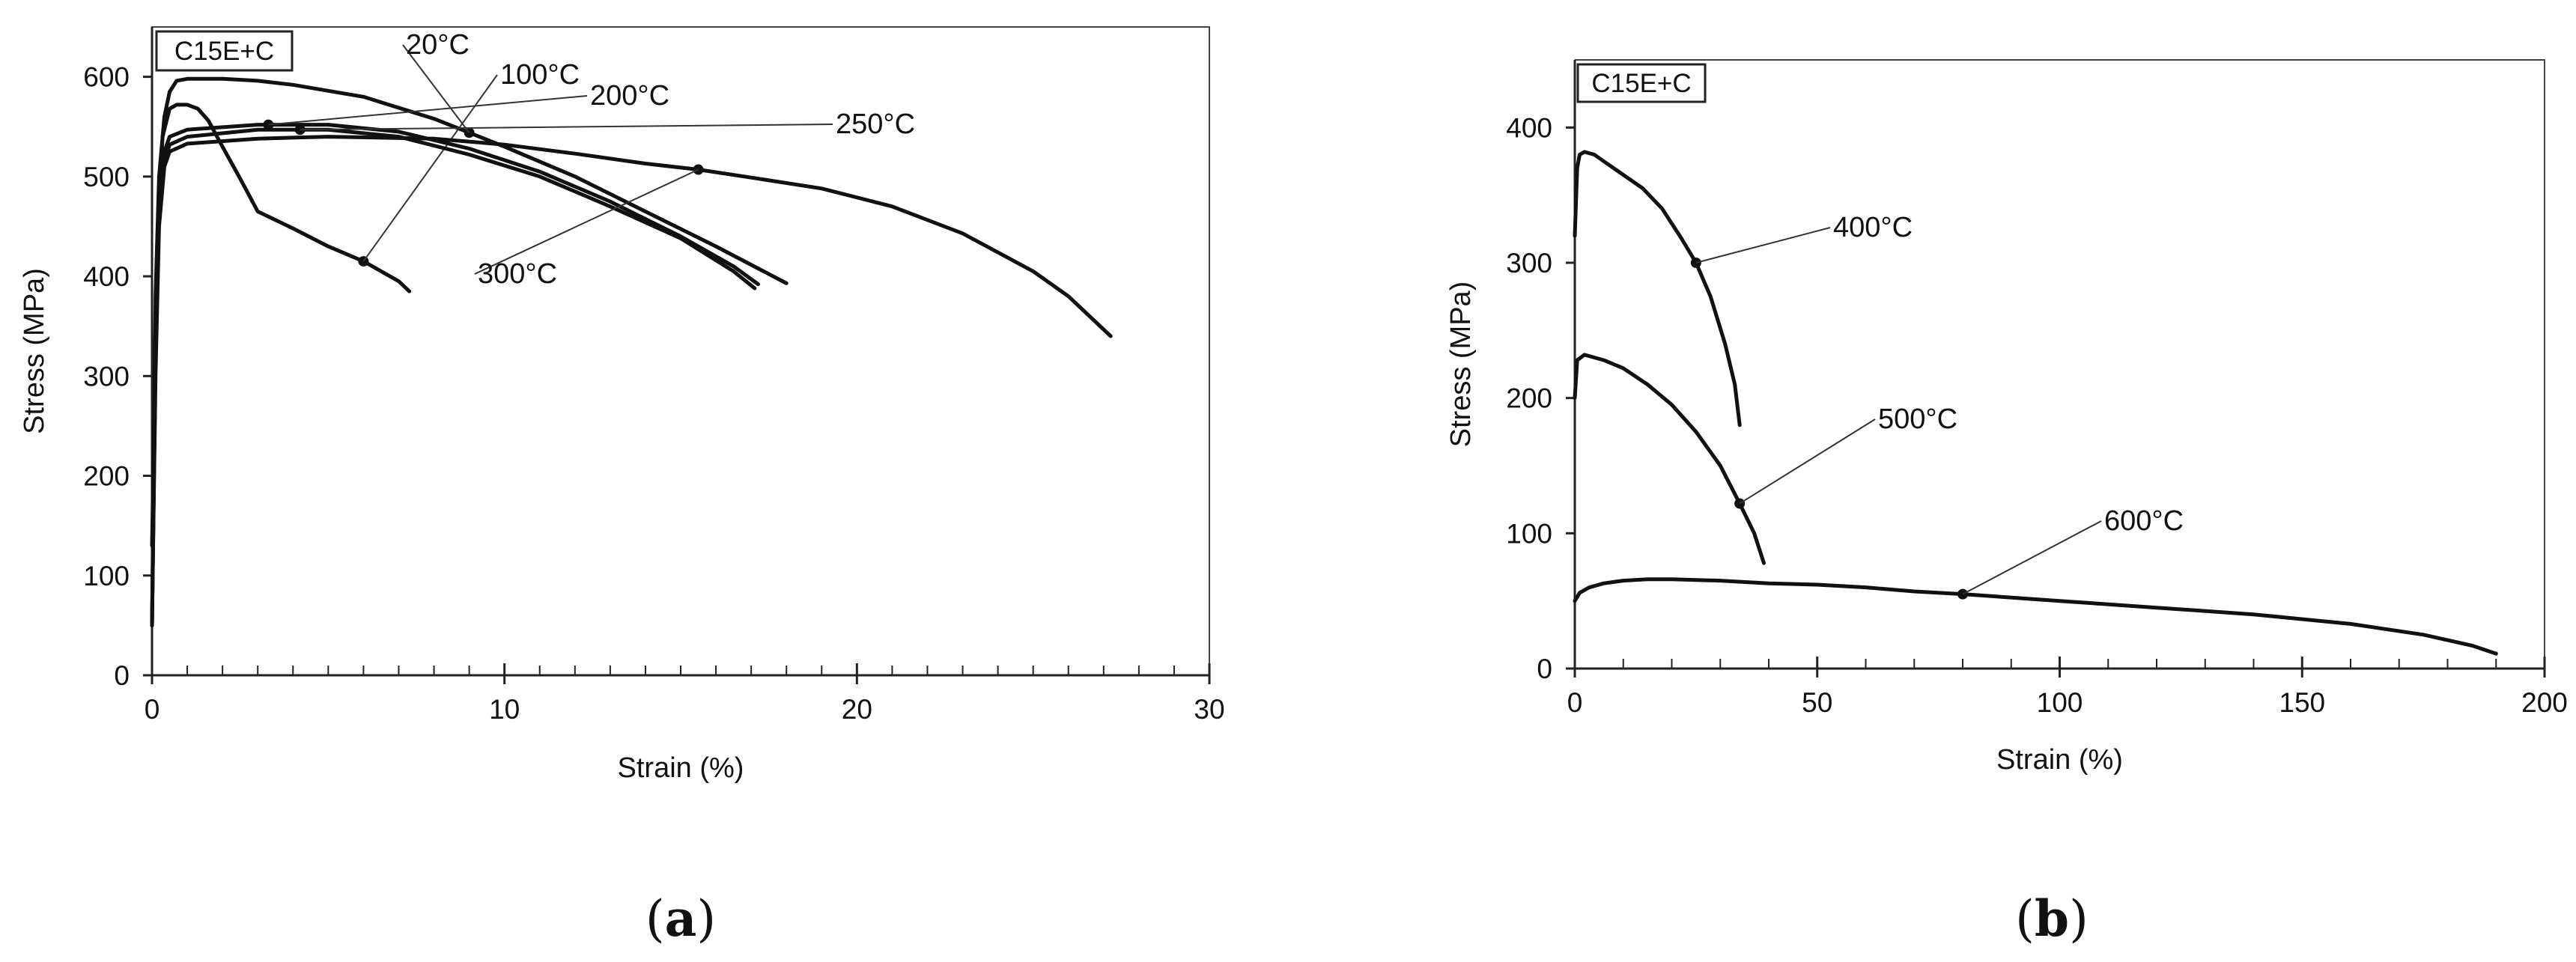 The height and width of the screenshot is (962, 2576). What do you see at coordinates (504, 709) in the screenshot?
I see `x-tick-label: 10` at bounding box center [504, 709].